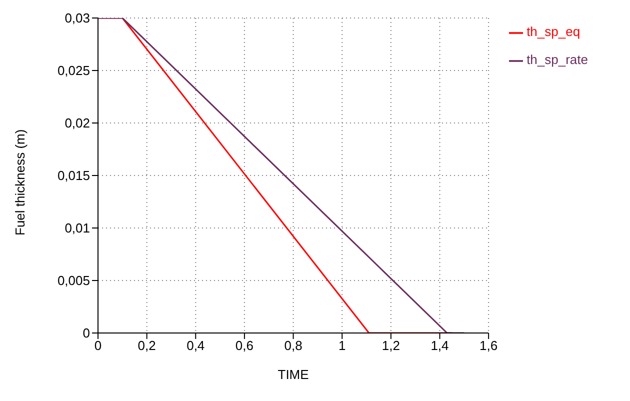  Describe the element at coordinates (342, 346) in the screenshot. I see `x-tick-label: 1` at that location.